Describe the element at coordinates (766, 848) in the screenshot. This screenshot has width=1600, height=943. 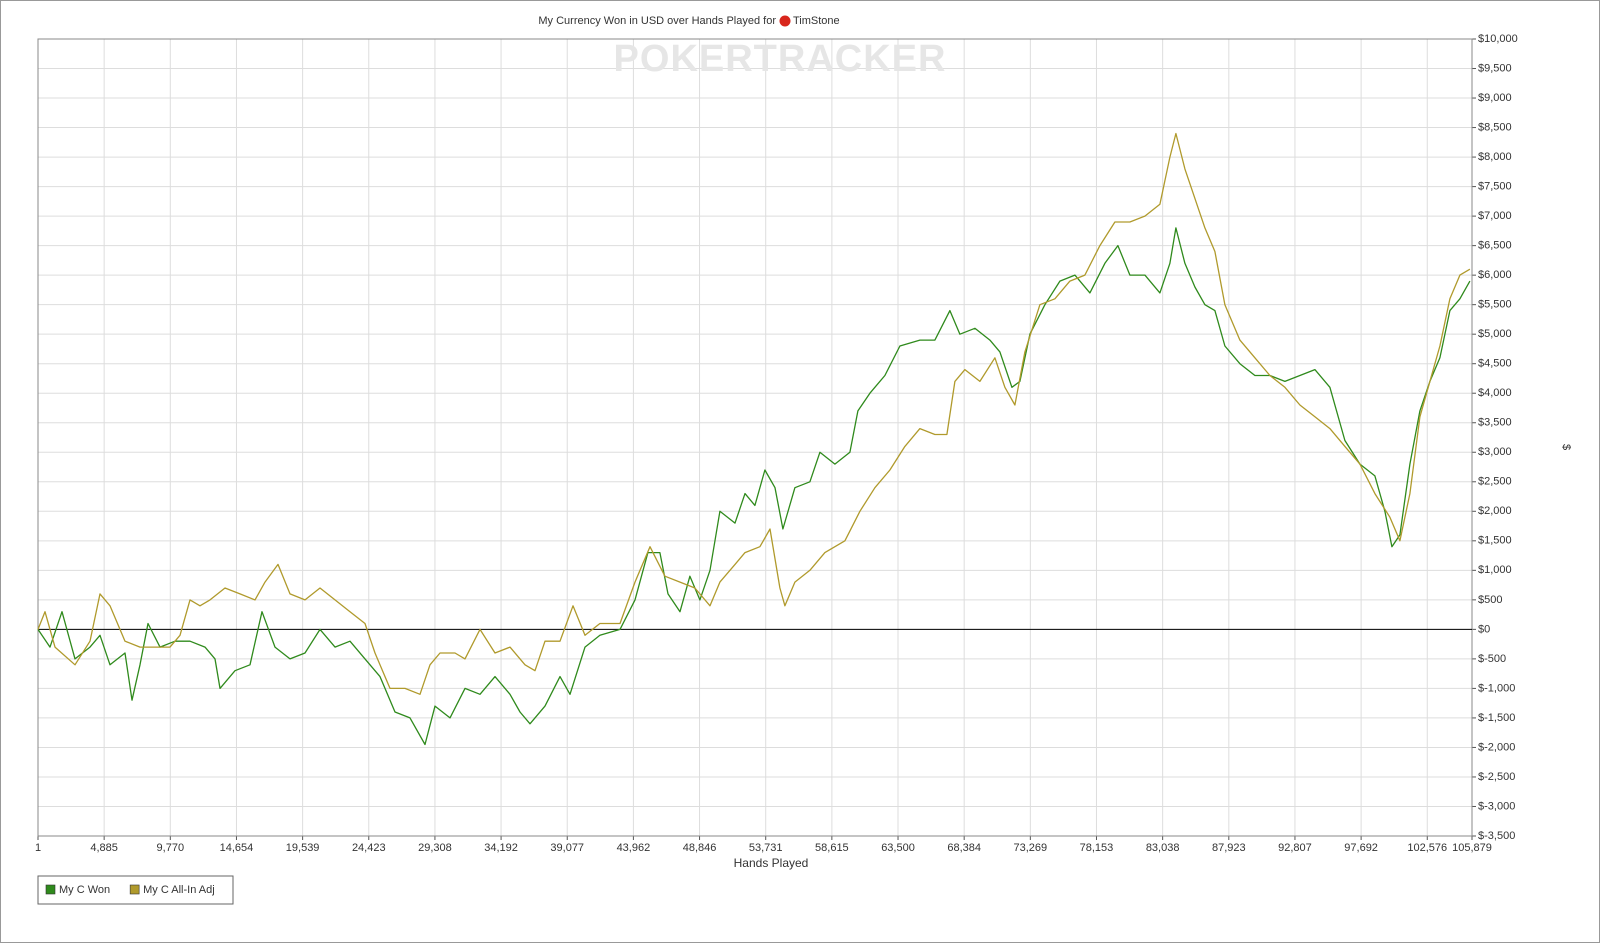
I see `x-tick-label: 53,731` at that location.